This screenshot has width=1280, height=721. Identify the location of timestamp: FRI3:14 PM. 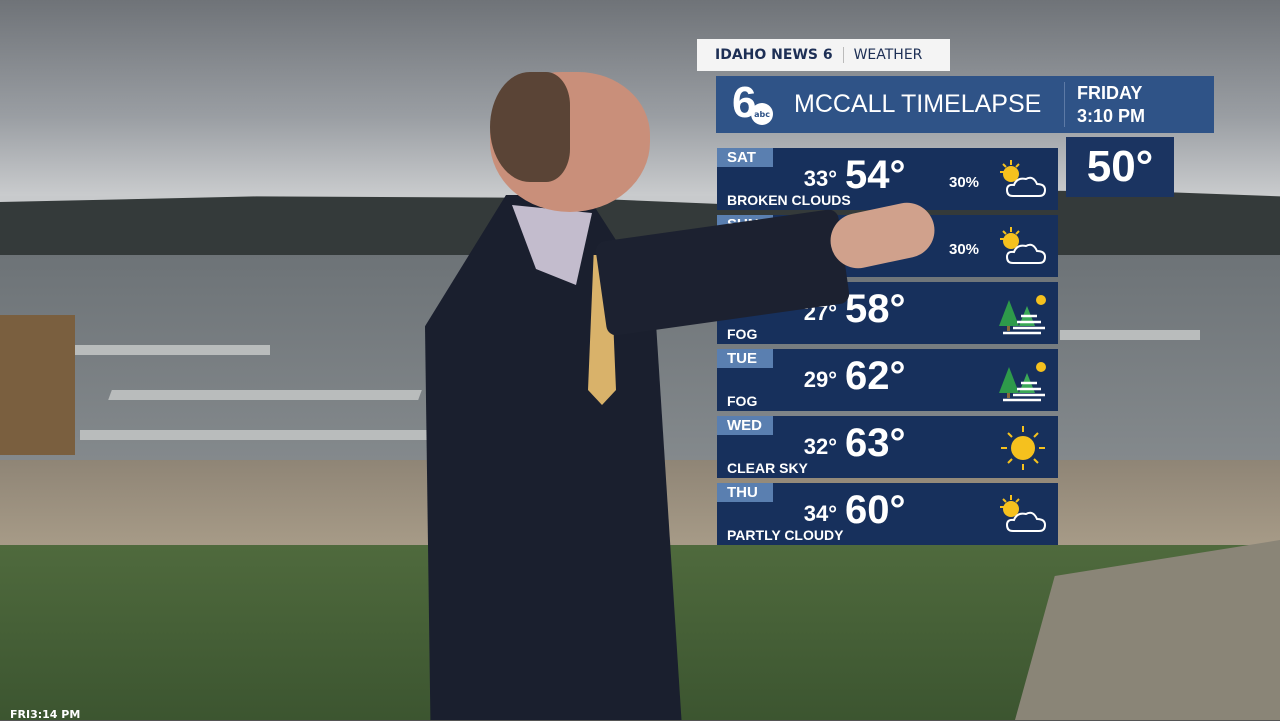
(45, 714).